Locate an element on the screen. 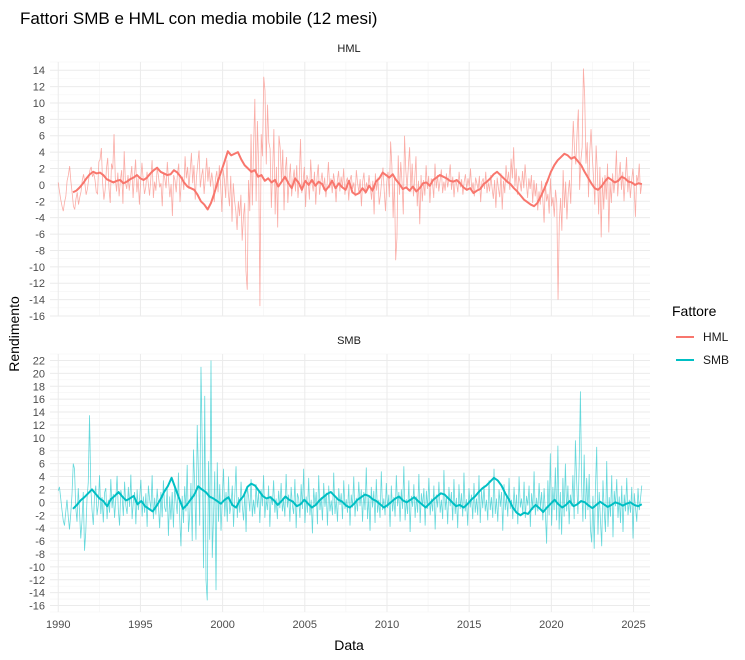 The height and width of the screenshot is (660, 745). legend-label-smb: SMB is located at coordinates (716, 360).